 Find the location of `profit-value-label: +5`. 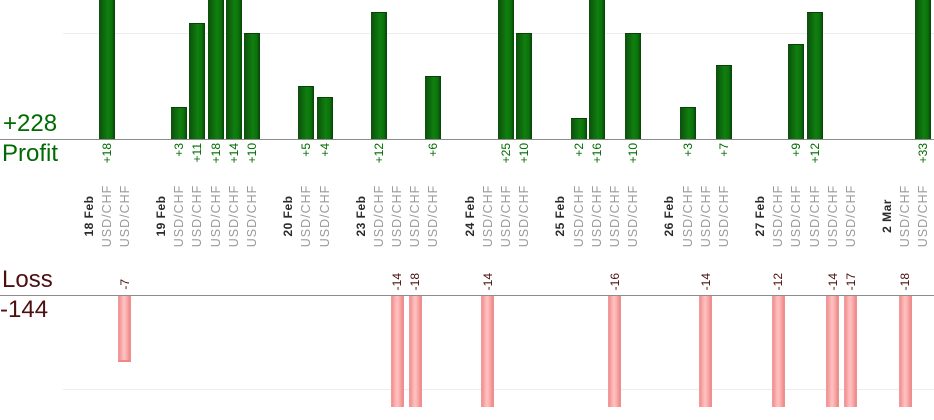

profit-value-label: +5 is located at coordinates (306, 150).